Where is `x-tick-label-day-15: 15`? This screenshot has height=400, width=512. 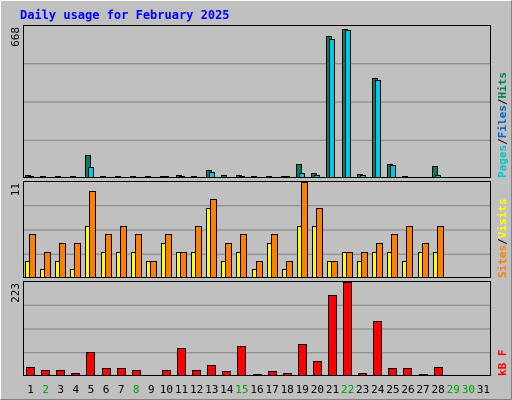
x-tick-label-day-15: 15 is located at coordinates (241, 389).